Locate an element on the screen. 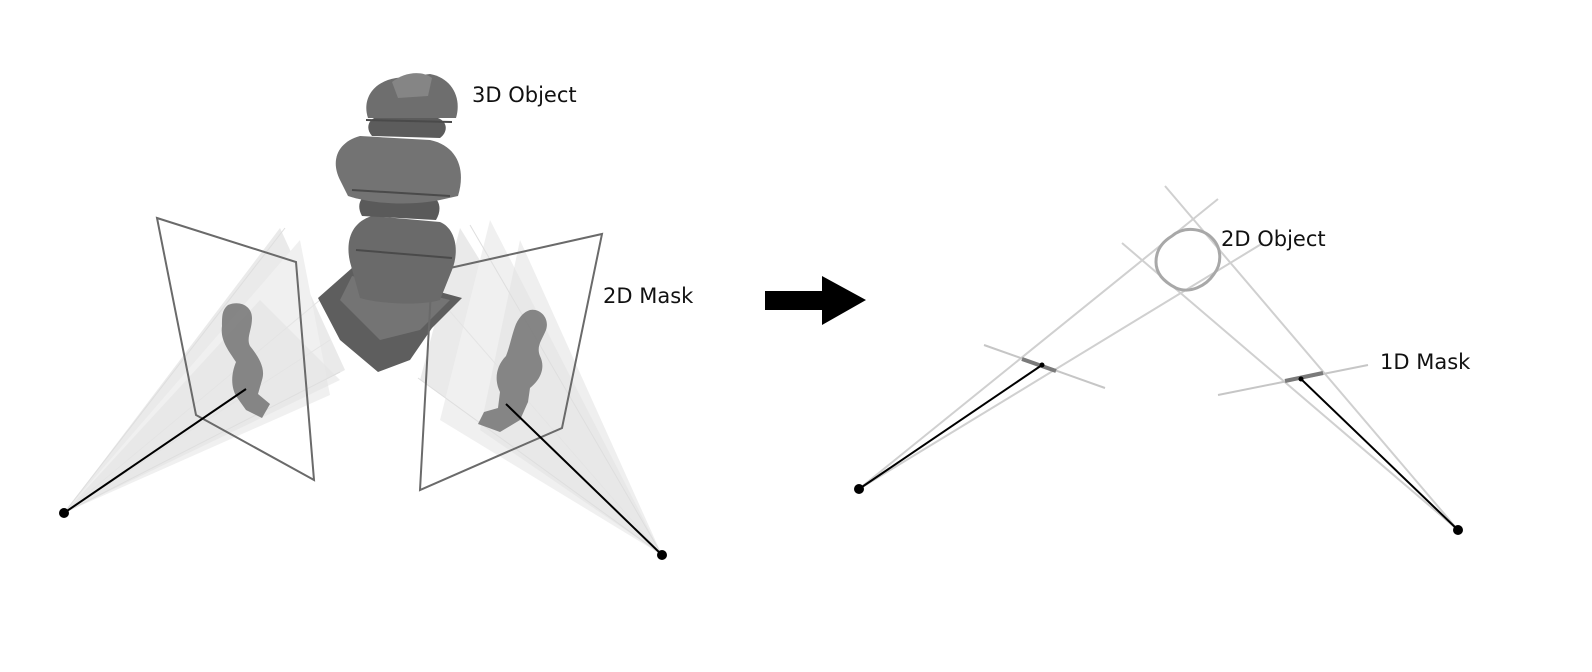  right-camera-center is located at coordinates (662, 555).